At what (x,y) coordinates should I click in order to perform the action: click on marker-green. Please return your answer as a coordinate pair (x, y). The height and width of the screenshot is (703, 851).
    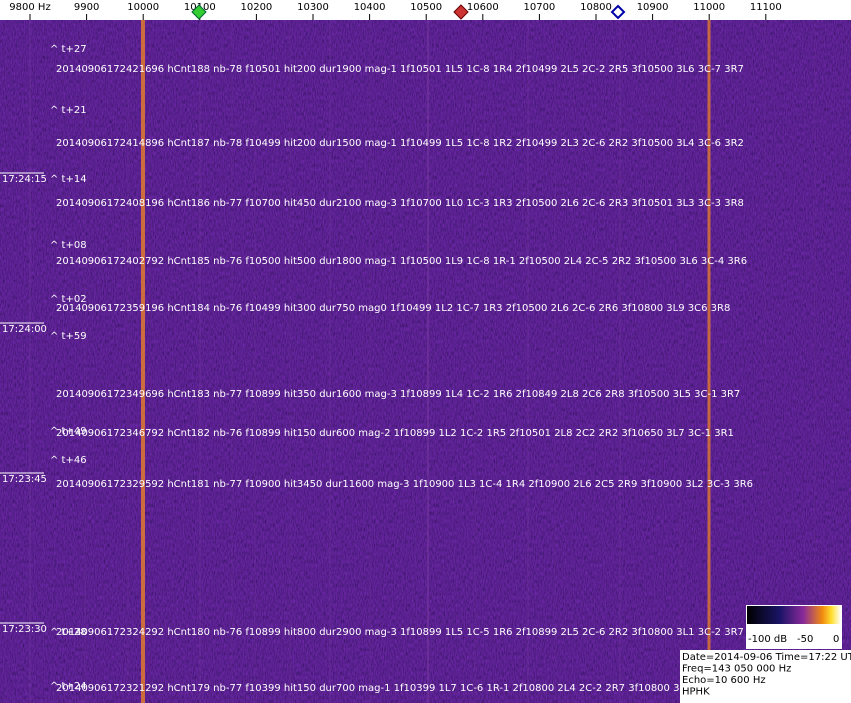
    Looking at the image, I should click on (199, 12).